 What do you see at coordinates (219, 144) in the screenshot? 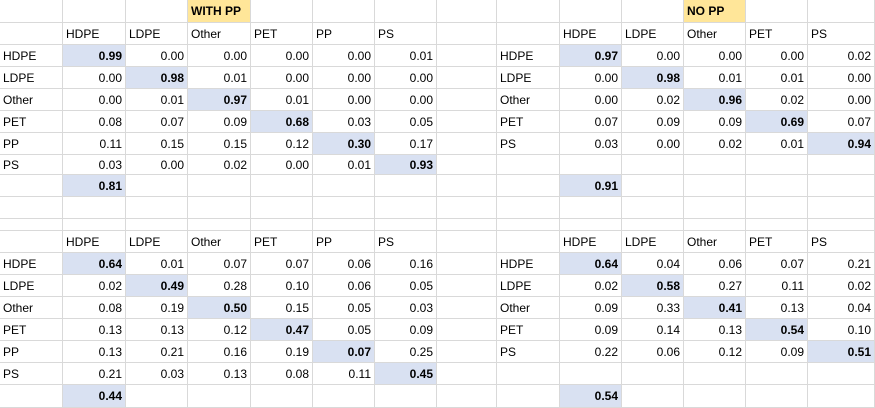
I see `matrix-cell: 0.15` at bounding box center [219, 144].